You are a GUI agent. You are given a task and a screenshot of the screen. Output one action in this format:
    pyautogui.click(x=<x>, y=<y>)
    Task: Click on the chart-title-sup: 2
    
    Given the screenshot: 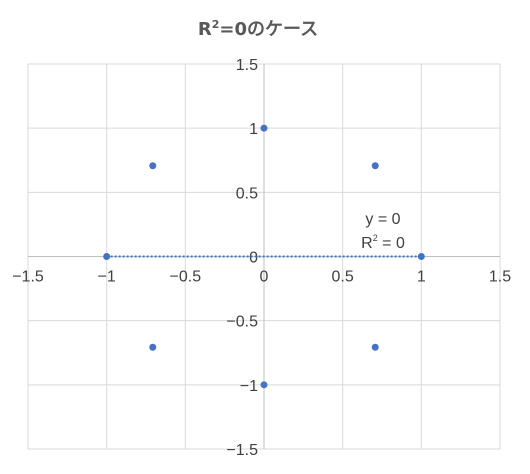 What is the action you would take?
    pyautogui.click(x=216, y=24)
    